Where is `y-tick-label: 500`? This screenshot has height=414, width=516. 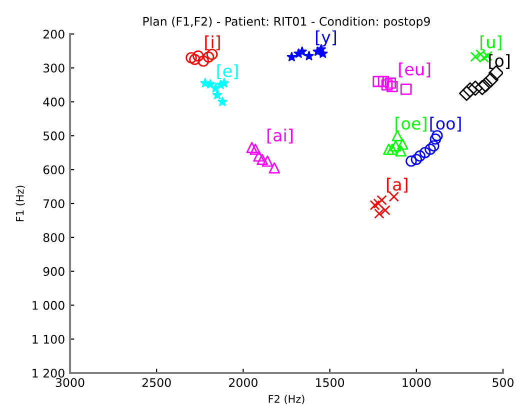 y-tick-label: 500 is located at coordinates (54, 135).